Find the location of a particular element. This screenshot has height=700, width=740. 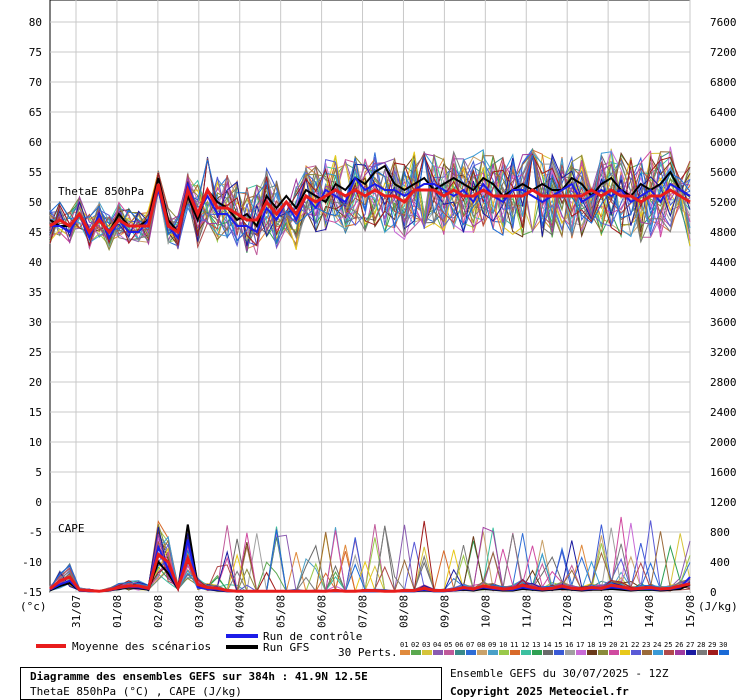

right-tick-label: 6400 is located at coordinates (723, 112).